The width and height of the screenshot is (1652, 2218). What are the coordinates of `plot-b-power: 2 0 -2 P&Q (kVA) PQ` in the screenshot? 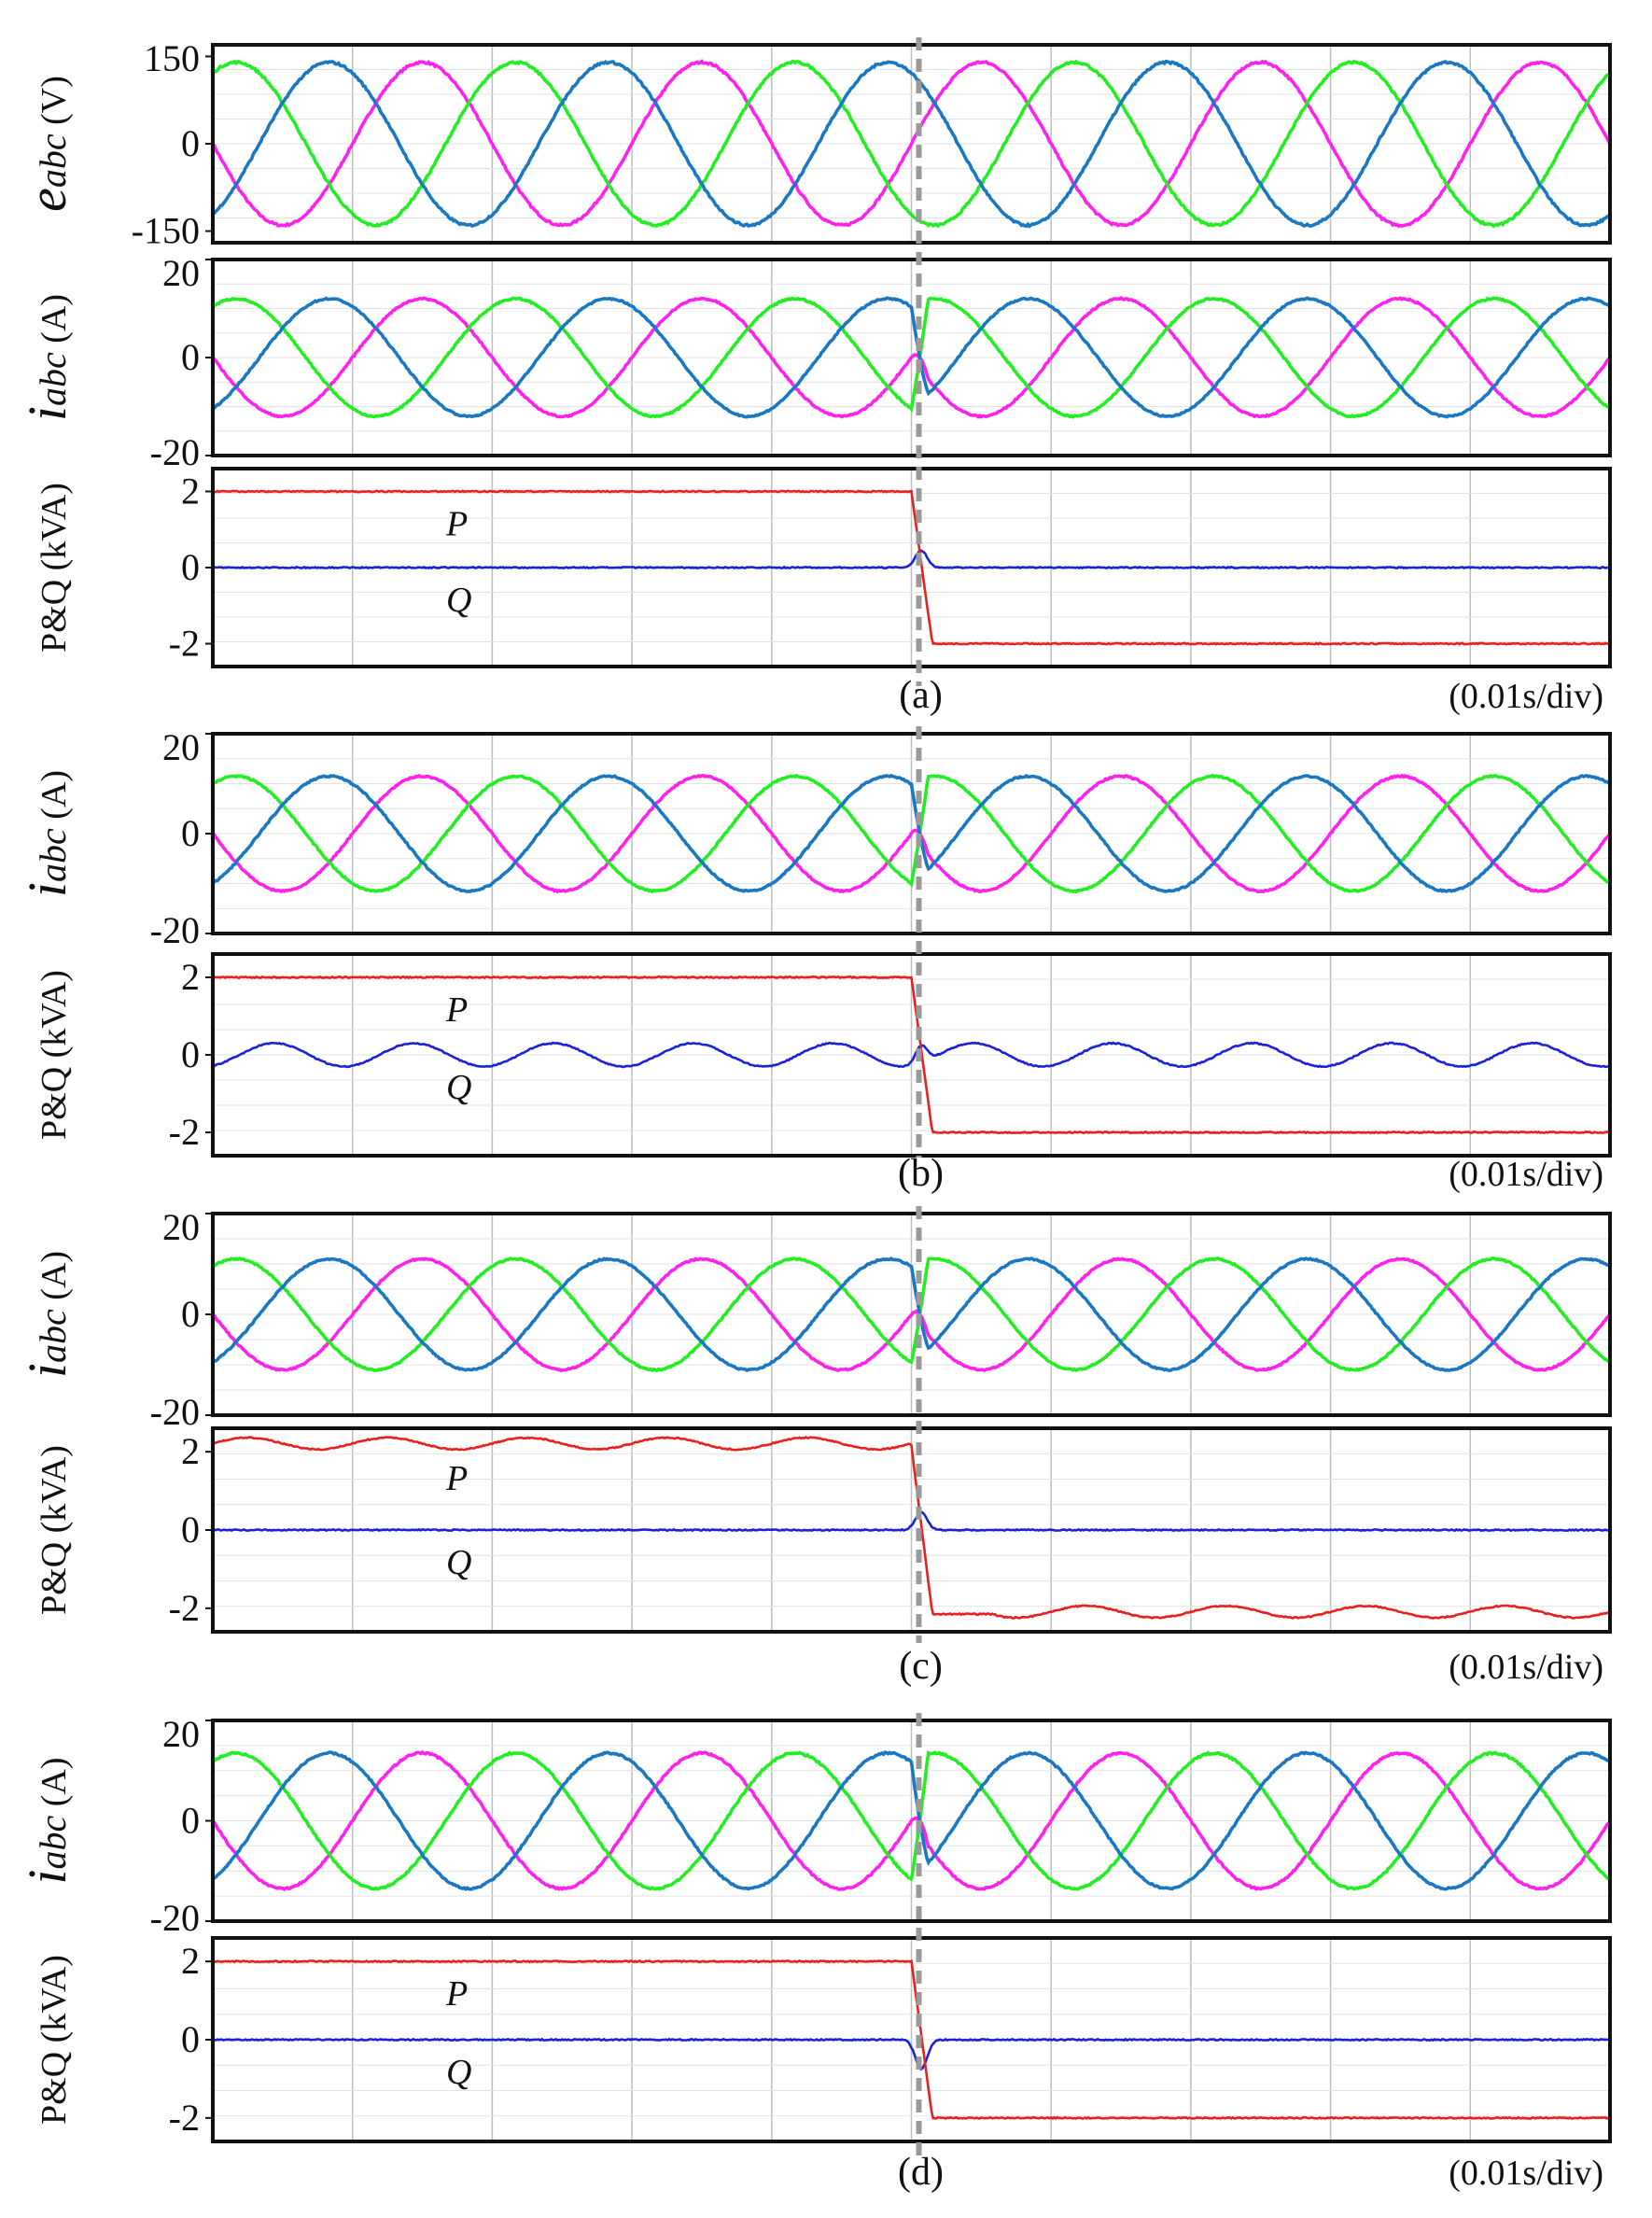 It's located at (823, 1055).